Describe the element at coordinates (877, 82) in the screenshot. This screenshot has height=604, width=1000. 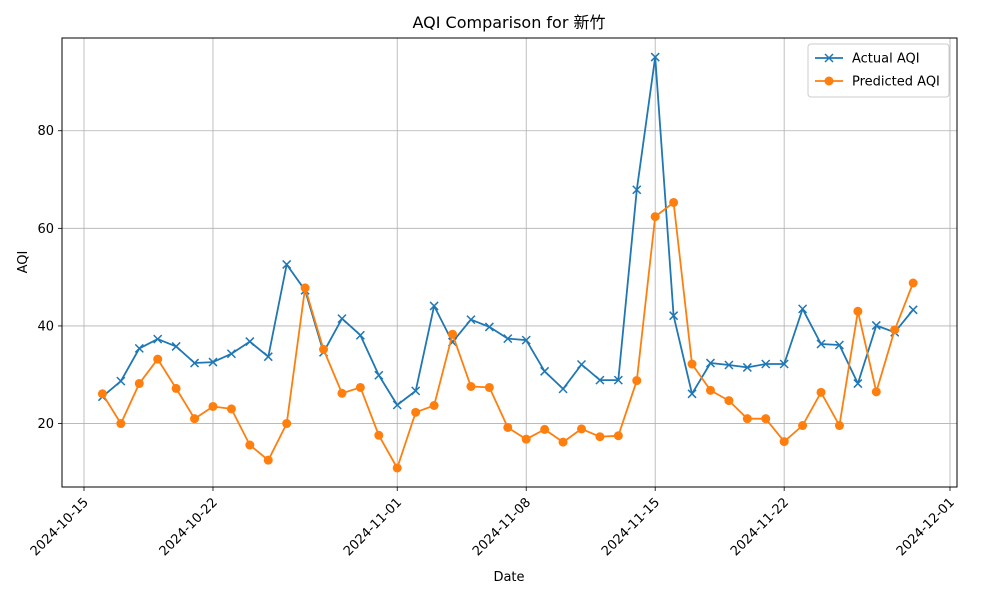
I see `legend-entry: Predicted AQI` at that location.